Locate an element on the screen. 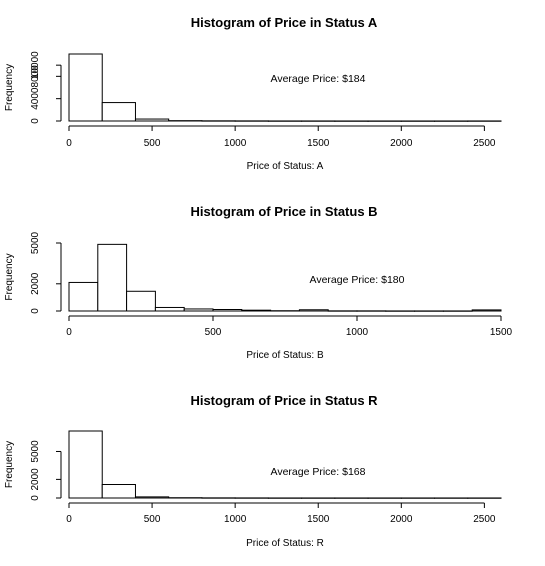 The height and width of the screenshot is (566, 545). average-price-annotation: Average Price: $168 is located at coordinates (318, 472).